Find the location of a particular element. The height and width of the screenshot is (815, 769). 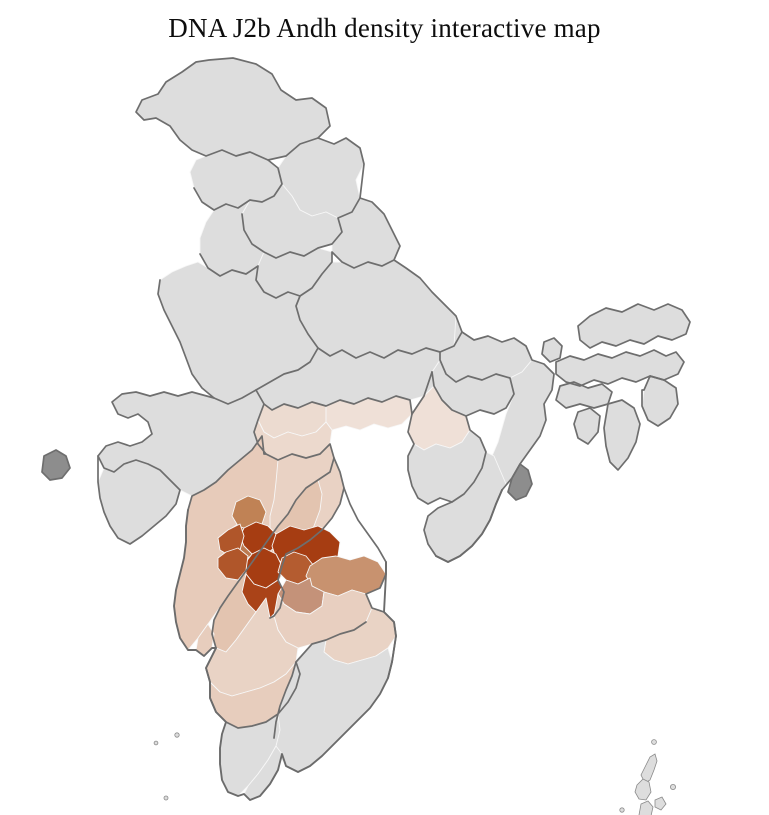

island-landfall is located at coordinates (654, 742).